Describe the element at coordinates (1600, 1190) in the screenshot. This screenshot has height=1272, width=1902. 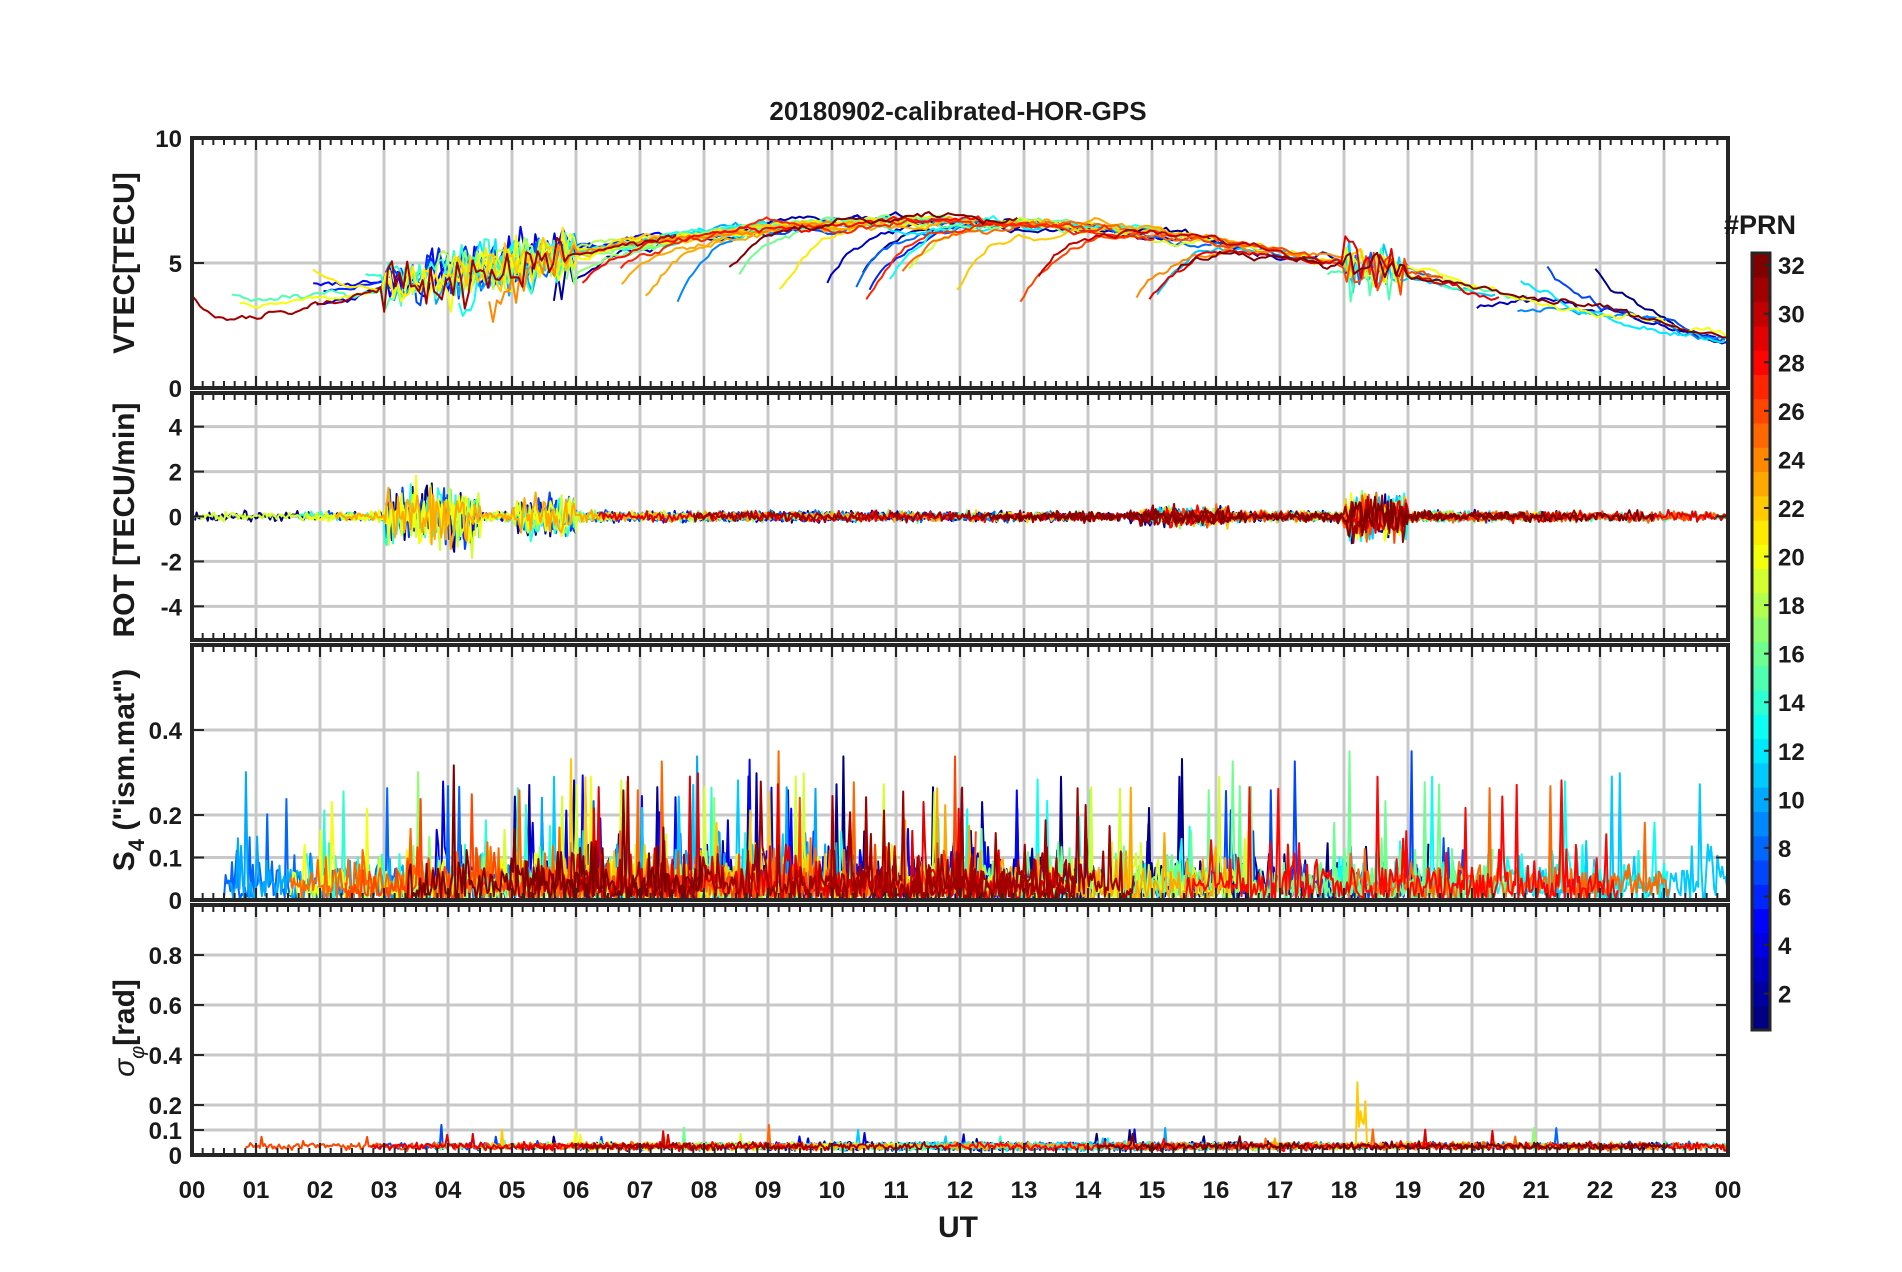
I see `x-tick-label: 22` at that location.